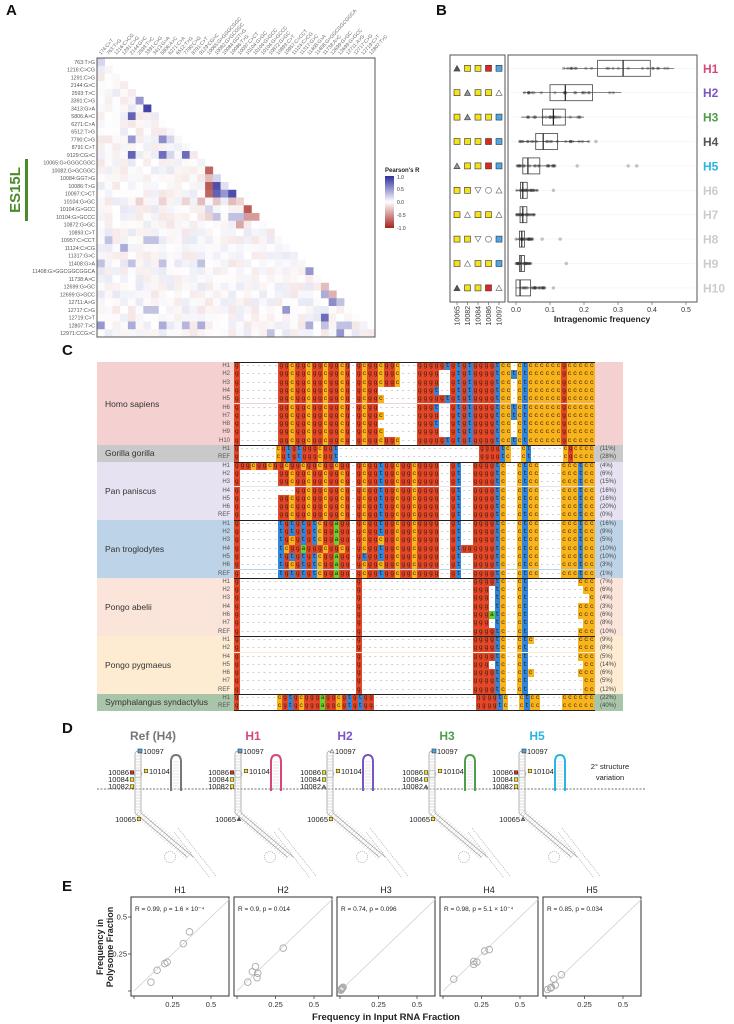 The width and height of the screenshot is (734, 1024). Describe the element at coordinates (67, 886) in the screenshot. I see `panel-label-e: E` at that location.